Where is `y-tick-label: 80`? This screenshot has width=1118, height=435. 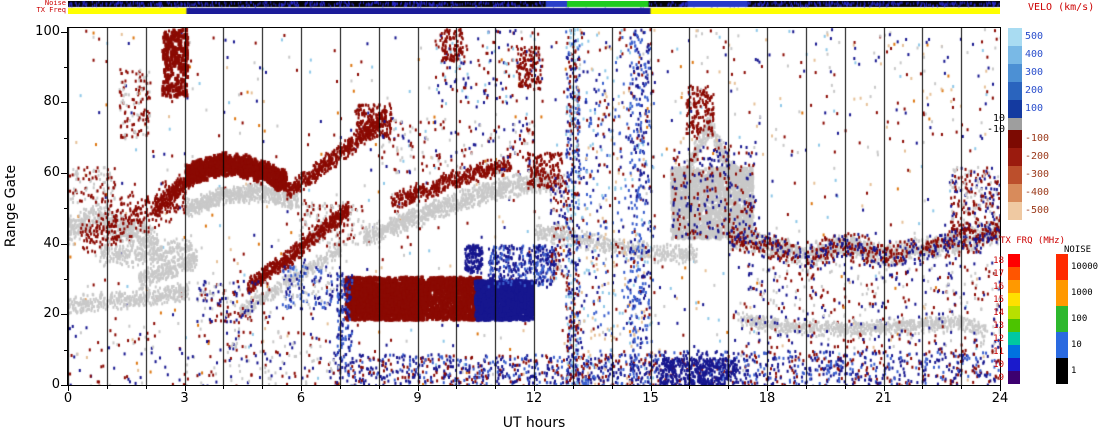
y-tick-label: 80 is located at coordinates (51, 102).